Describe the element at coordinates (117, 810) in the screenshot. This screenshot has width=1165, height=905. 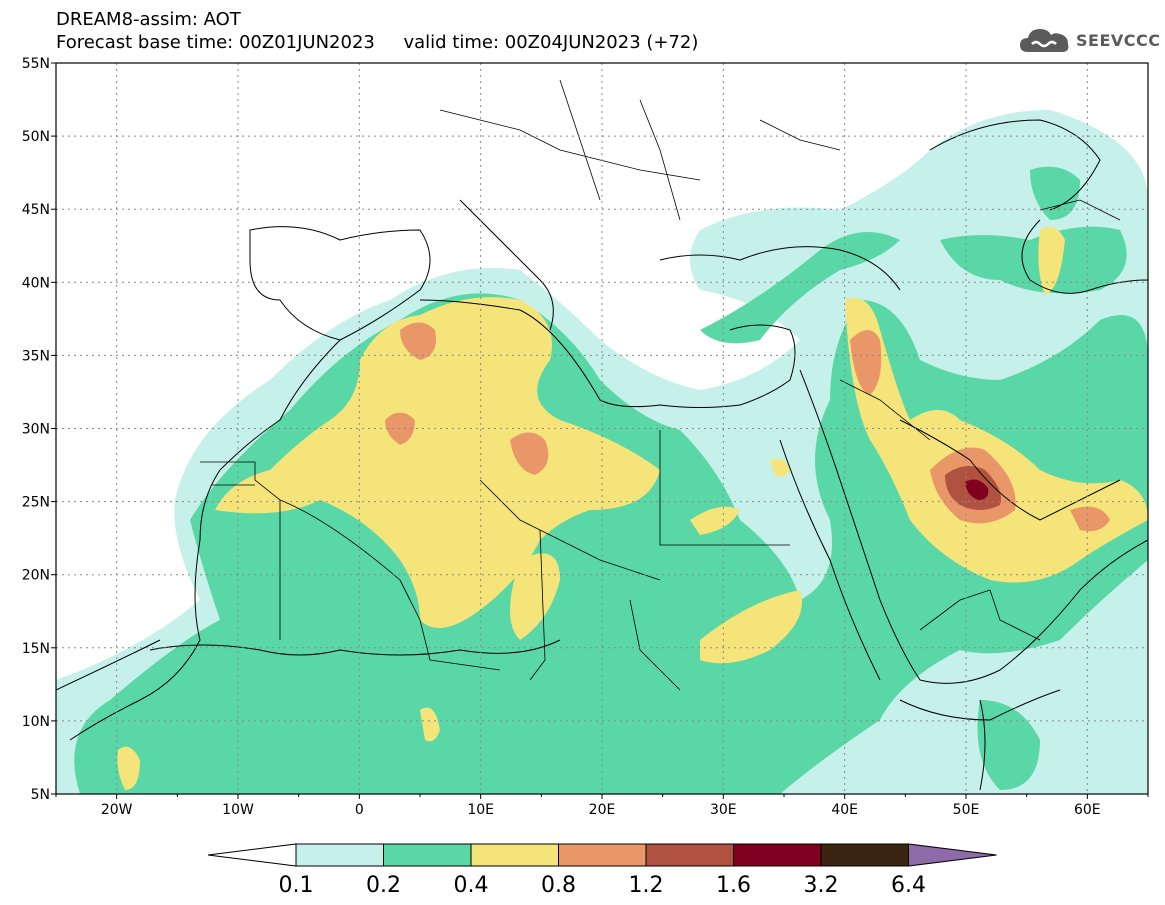
I see `lon-tick-label: 20W` at that location.